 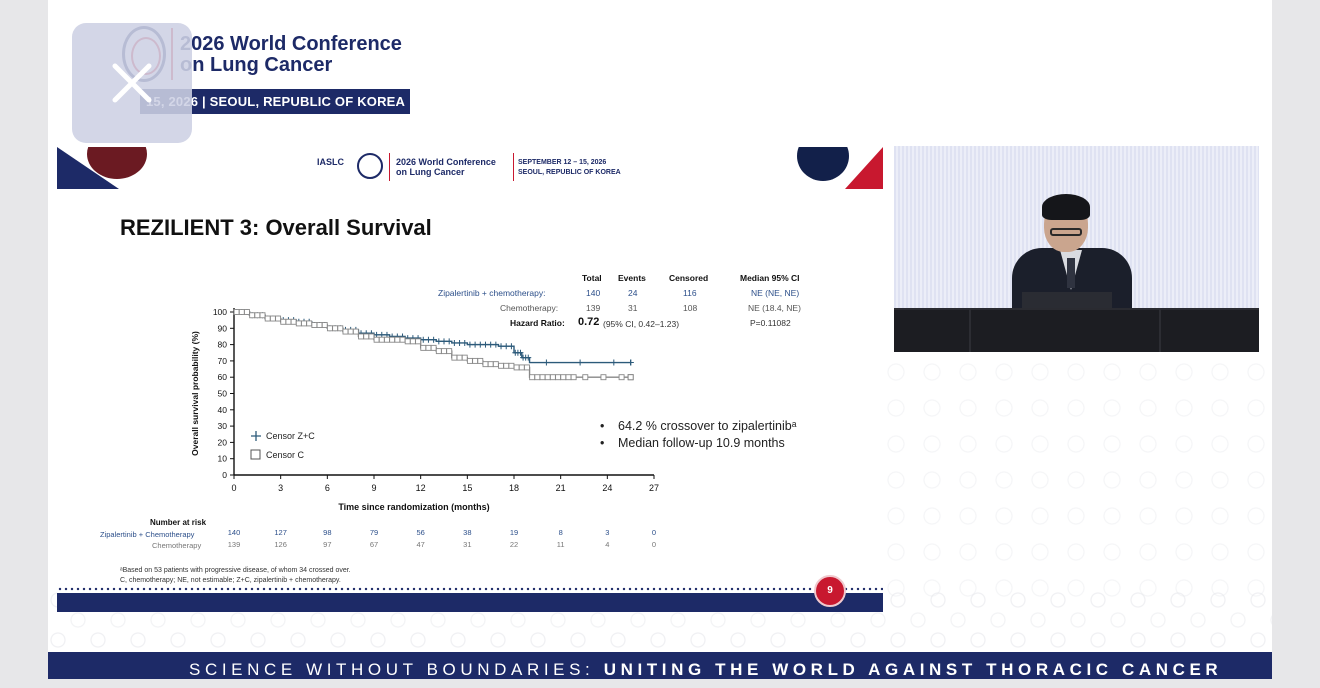 What do you see at coordinates (280, 488) in the screenshot?
I see `x-tick-label: 3` at bounding box center [280, 488].